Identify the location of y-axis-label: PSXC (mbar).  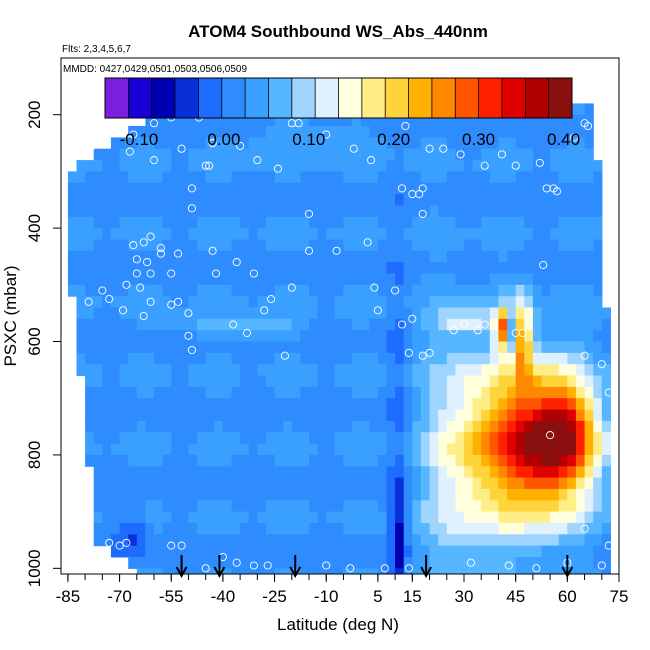
(10, 315).